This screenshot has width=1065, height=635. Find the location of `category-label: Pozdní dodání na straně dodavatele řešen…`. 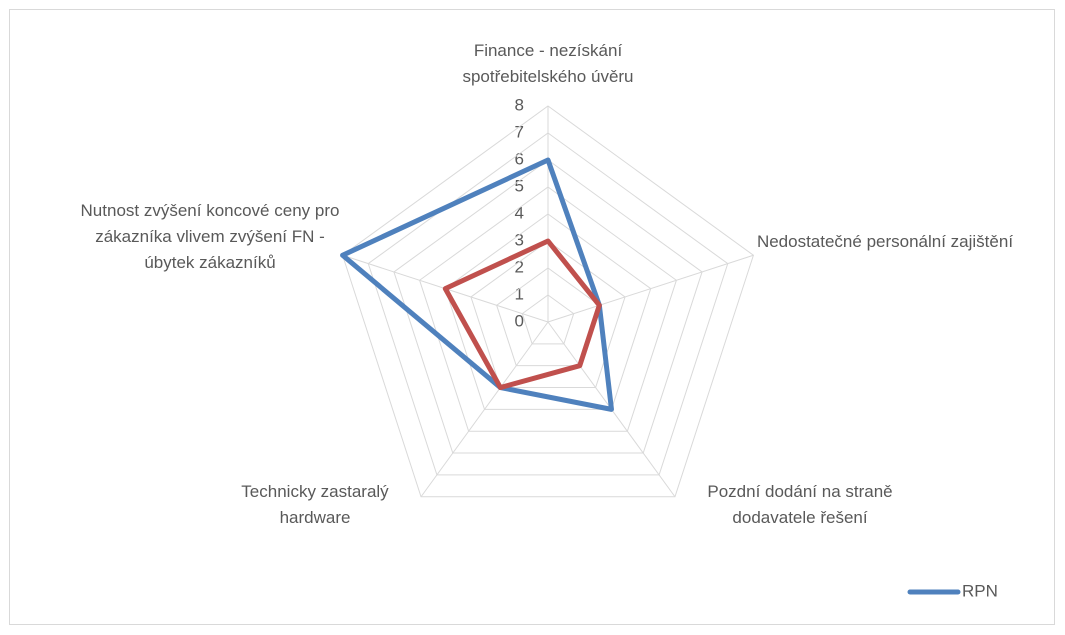

category-label: Pozdní dodání na straně dodavatele řešen… is located at coordinates (800, 504).